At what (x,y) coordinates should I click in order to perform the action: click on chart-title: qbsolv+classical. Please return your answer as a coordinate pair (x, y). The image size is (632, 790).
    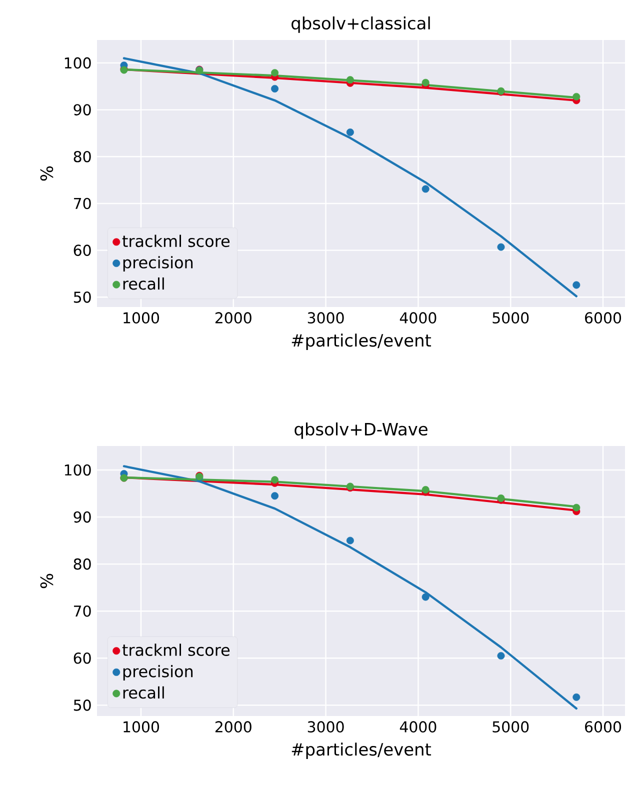
    Looking at the image, I should click on (361, 24).